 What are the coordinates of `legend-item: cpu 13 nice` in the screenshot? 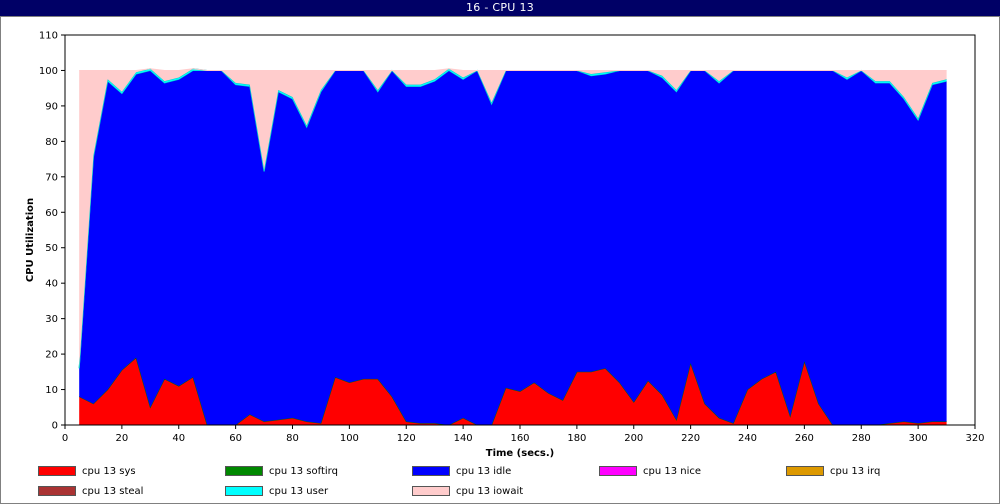 It's located at (650, 472).